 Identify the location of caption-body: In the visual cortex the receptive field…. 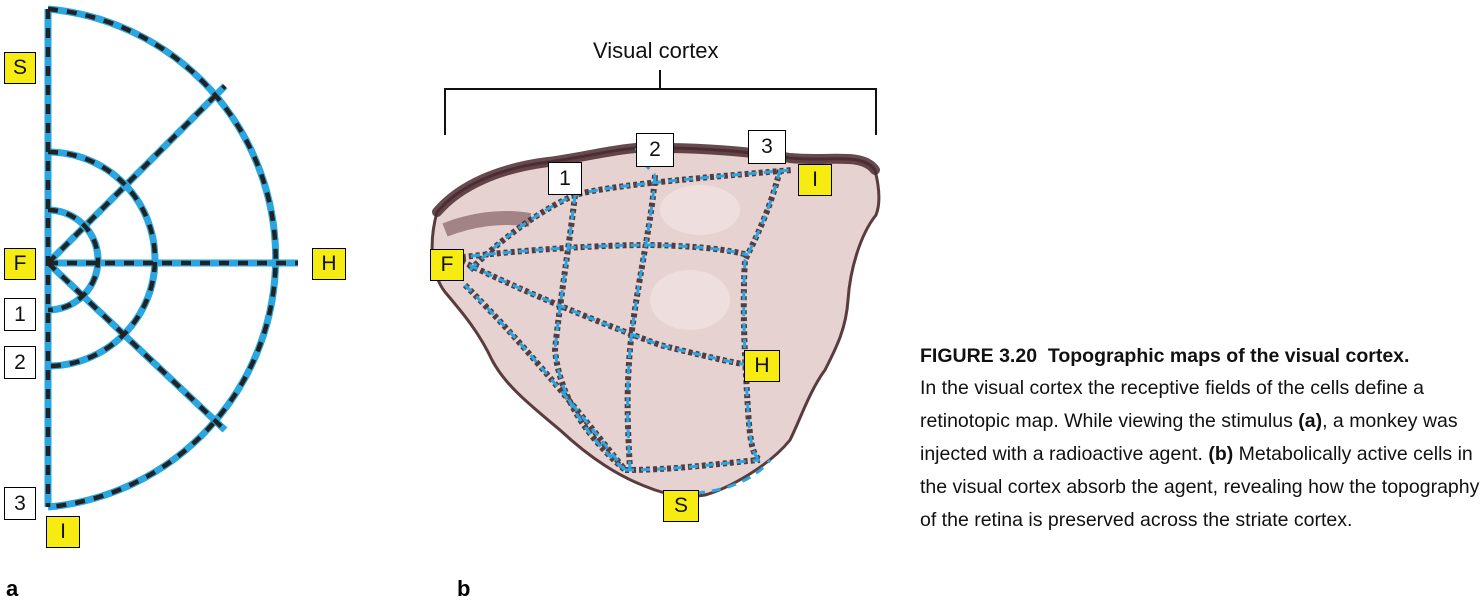
(1200, 454).